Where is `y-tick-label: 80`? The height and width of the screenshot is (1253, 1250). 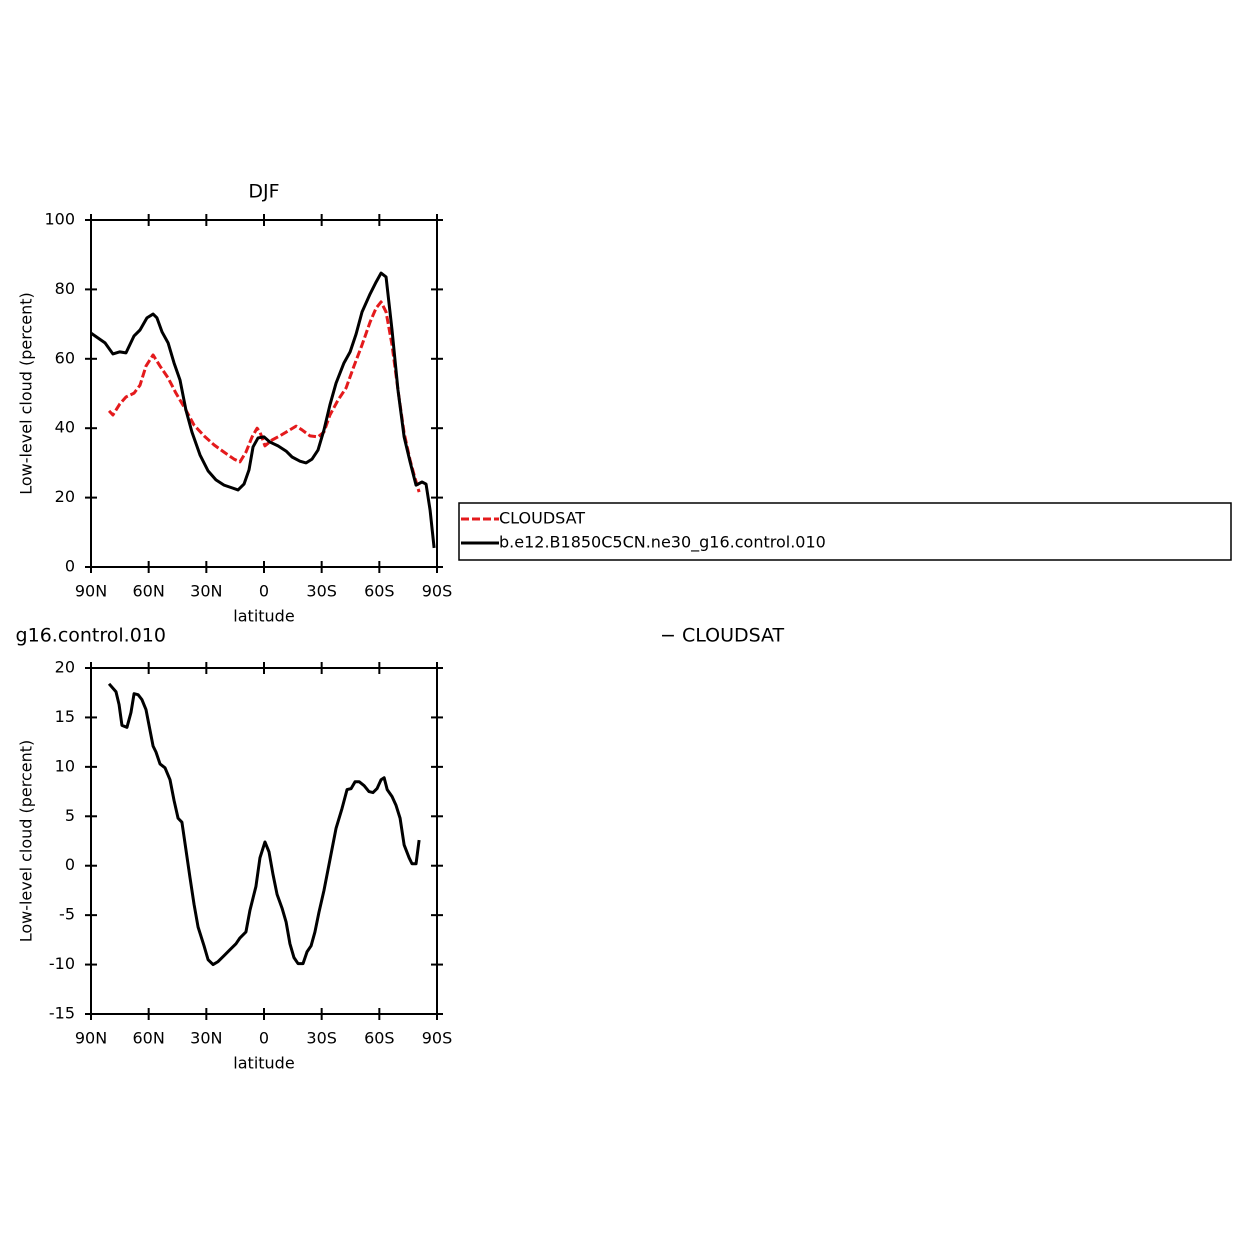 y-tick-label: 80 is located at coordinates (65, 288).